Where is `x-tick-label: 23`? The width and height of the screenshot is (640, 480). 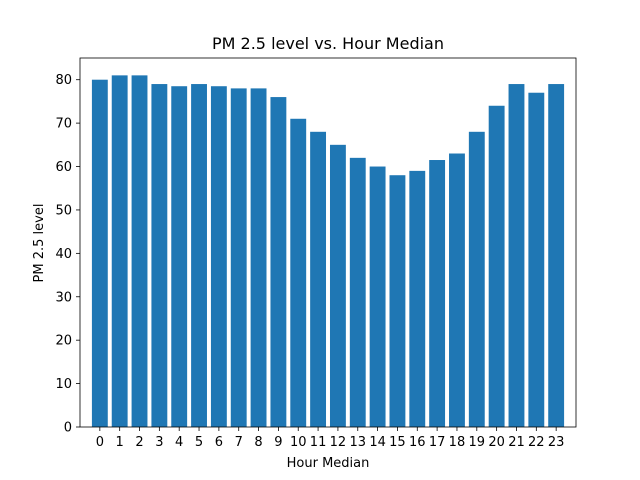
x-tick-label: 23 is located at coordinates (556, 442).